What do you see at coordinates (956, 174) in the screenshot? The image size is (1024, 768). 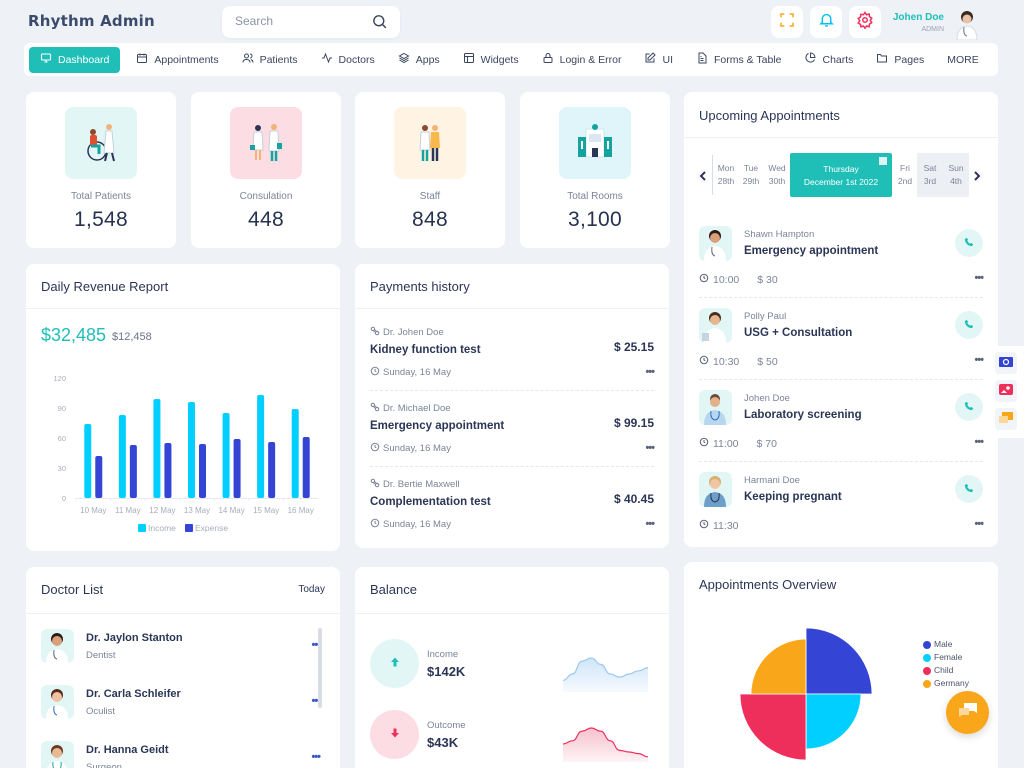 I see `date-sun: Sun 4th` at bounding box center [956, 174].